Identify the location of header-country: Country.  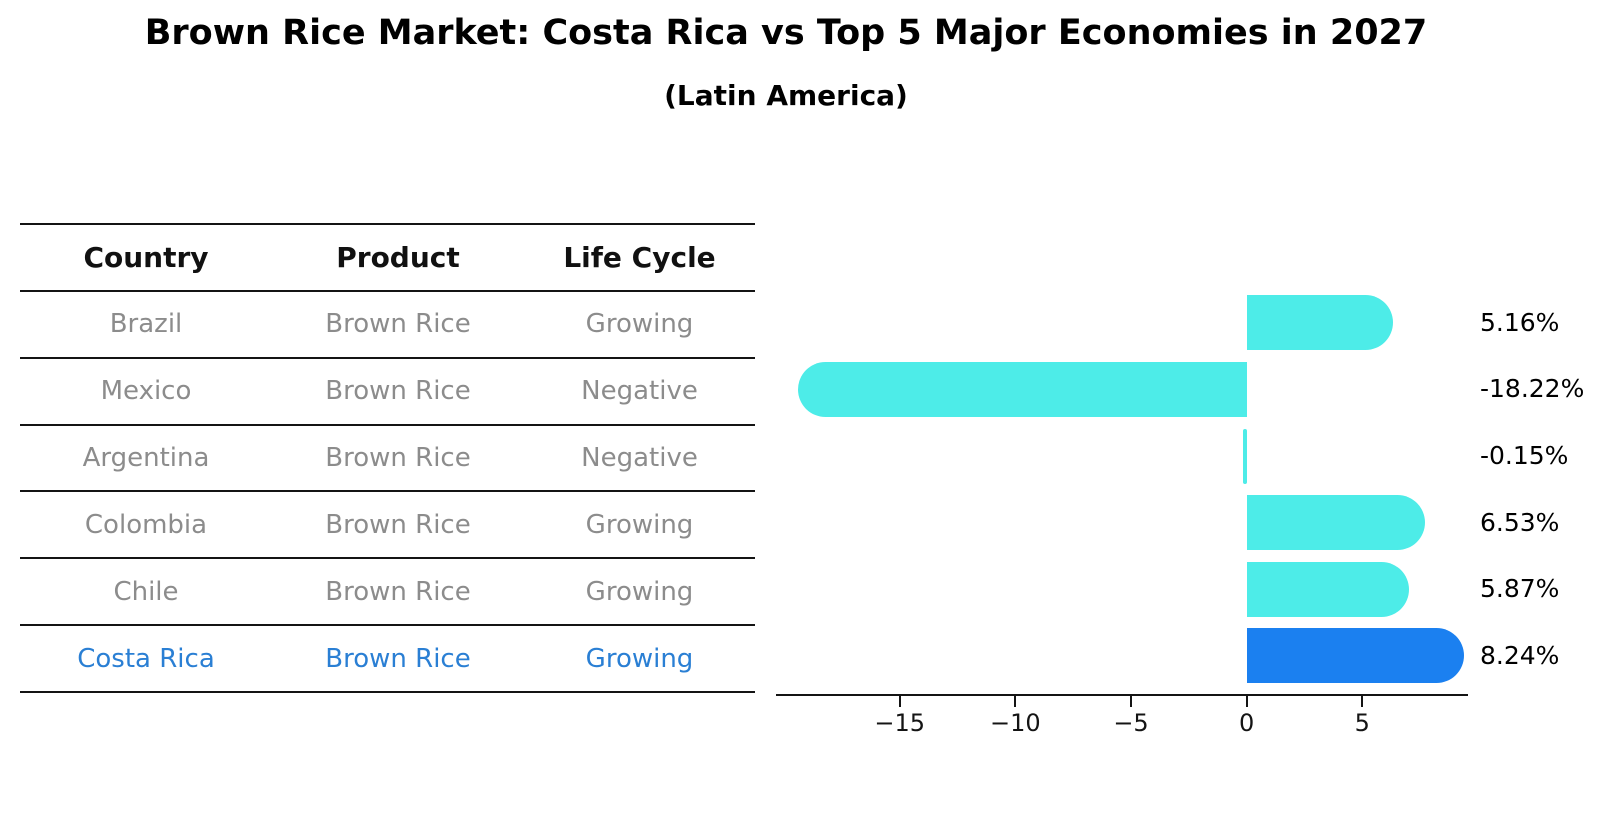
(146, 257).